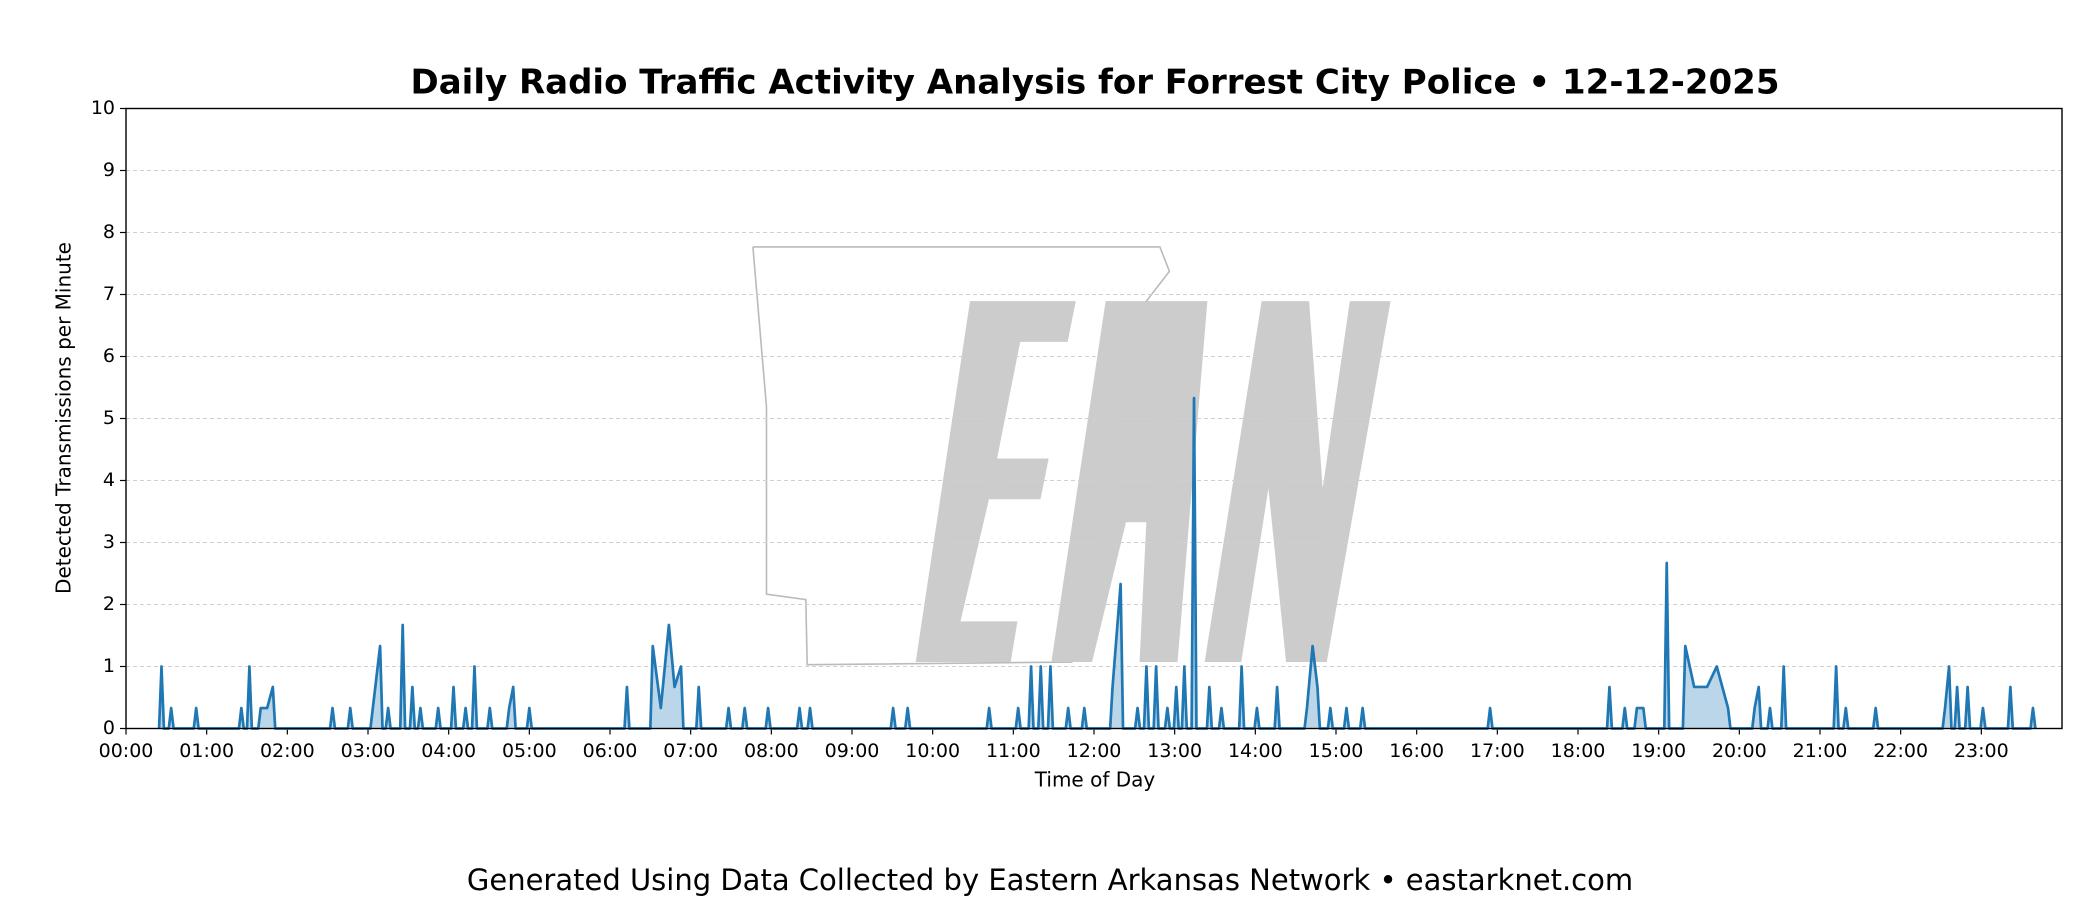 This screenshot has height=900, width=2100. Describe the element at coordinates (610, 751) in the screenshot. I see `x-tick-label: 06:00` at that location.